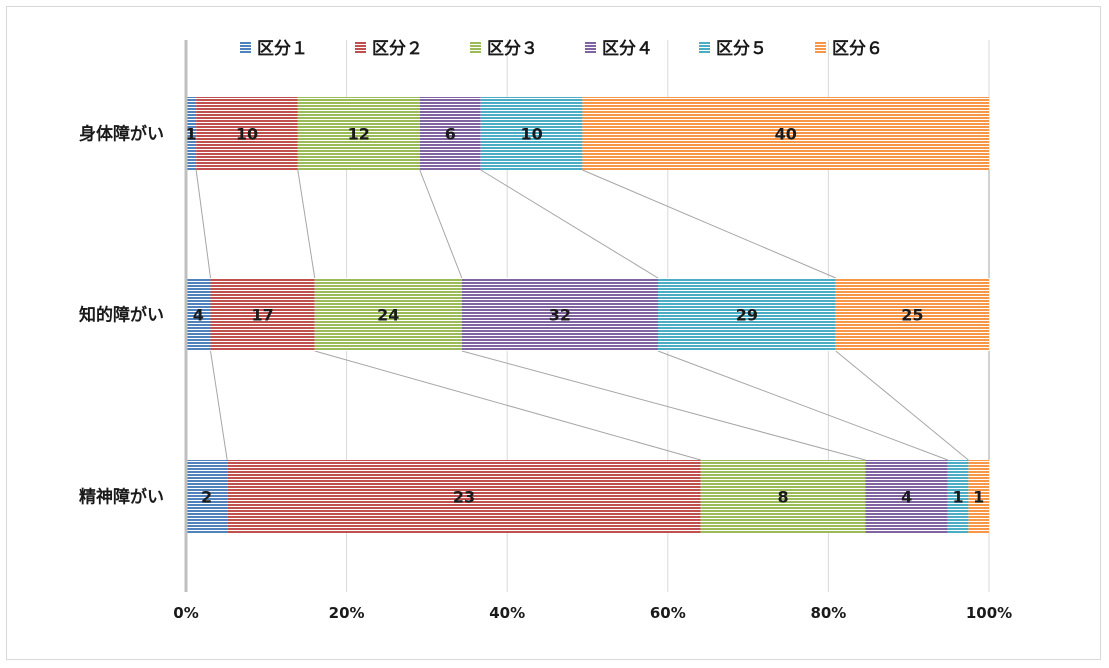  Describe the element at coordinates (989, 613) in the screenshot. I see `x-tick-label: 100%` at that location.